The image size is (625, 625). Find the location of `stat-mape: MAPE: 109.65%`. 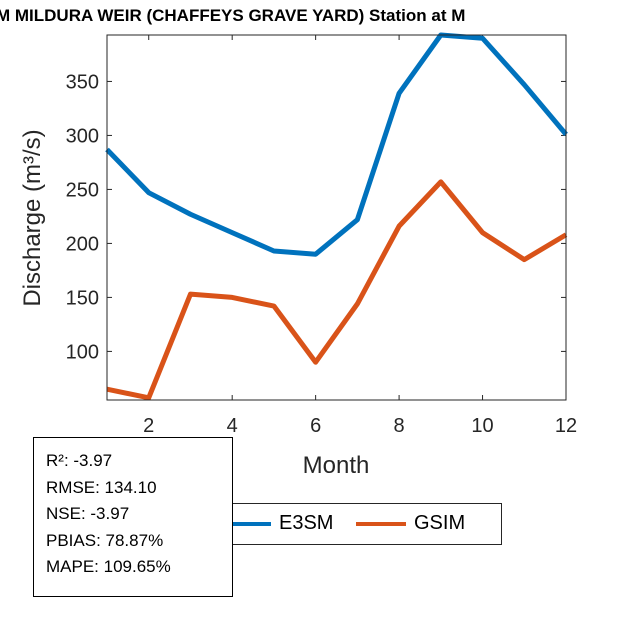

stat-mape: MAPE: 109.65% is located at coordinates (108, 566).